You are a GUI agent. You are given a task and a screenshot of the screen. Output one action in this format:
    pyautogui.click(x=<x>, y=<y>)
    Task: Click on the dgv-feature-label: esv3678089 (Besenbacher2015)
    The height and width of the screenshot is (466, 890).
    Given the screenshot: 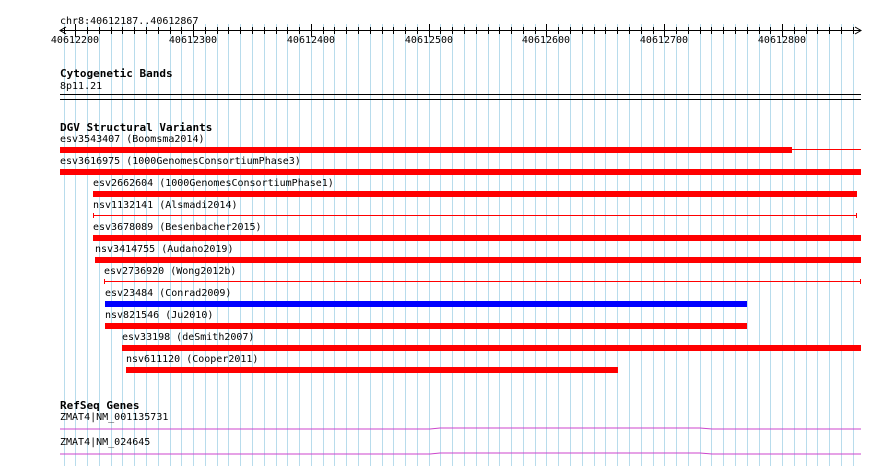 What is the action you would take?
    pyautogui.click(x=177, y=227)
    